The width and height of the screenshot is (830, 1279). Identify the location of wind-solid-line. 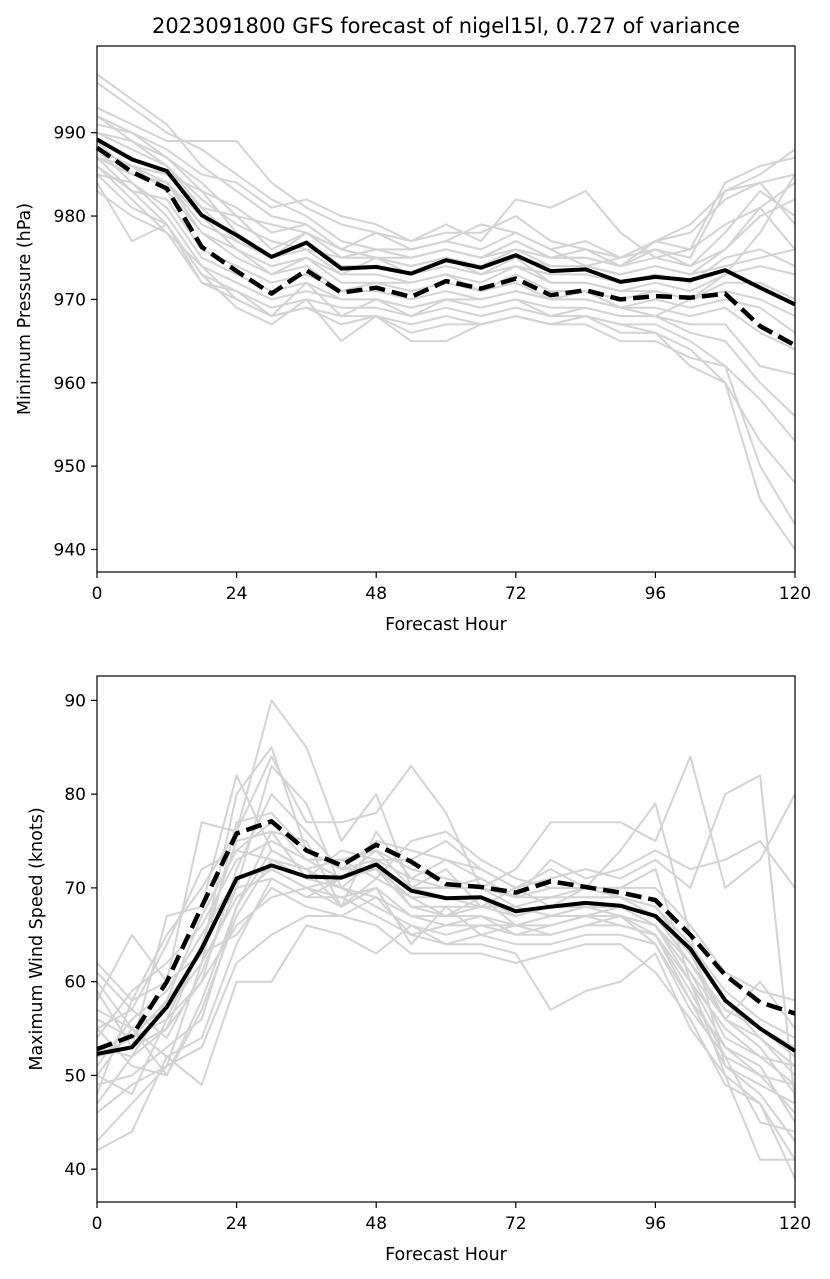
(446, 959).